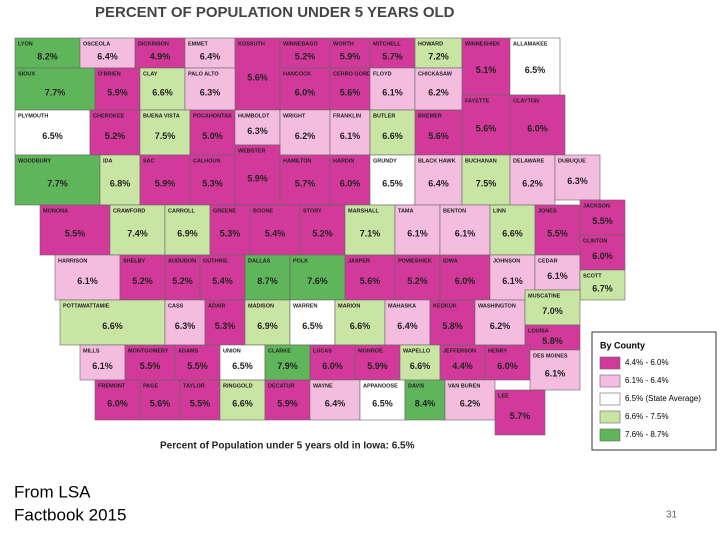  What do you see at coordinates (530, 44) in the screenshot?
I see `county-name: ALLAMAKEE` at bounding box center [530, 44].